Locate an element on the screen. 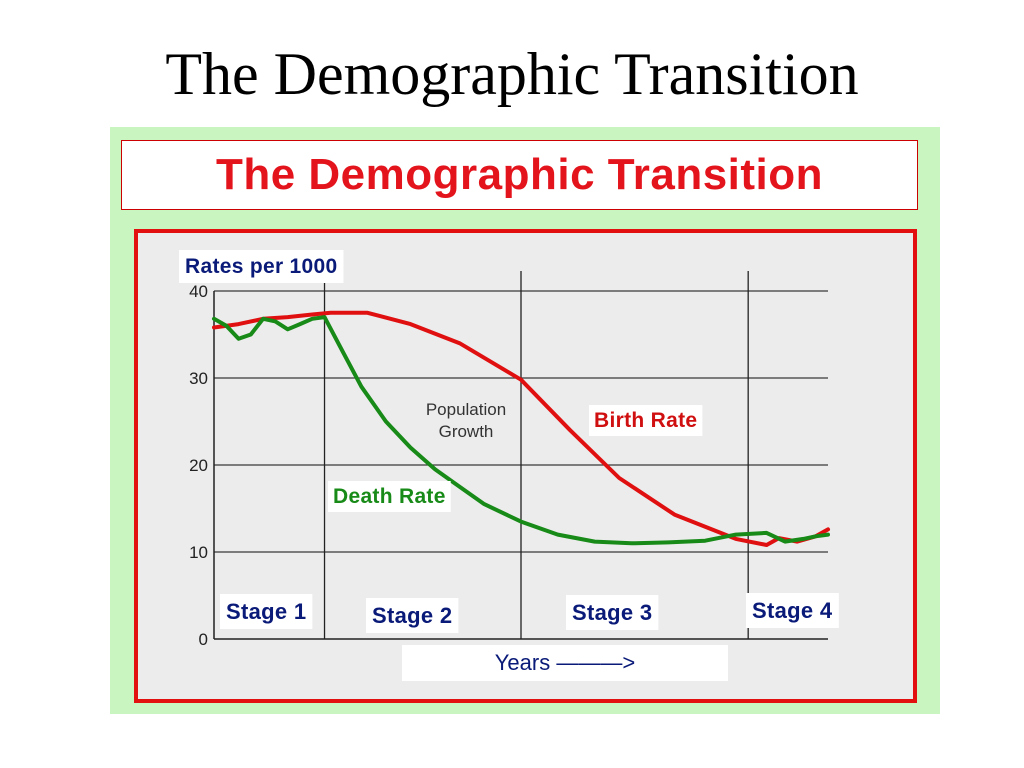 This screenshot has width=1024, height=768. birth-rate-label: Birth Rate is located at coordinates (645, 420).